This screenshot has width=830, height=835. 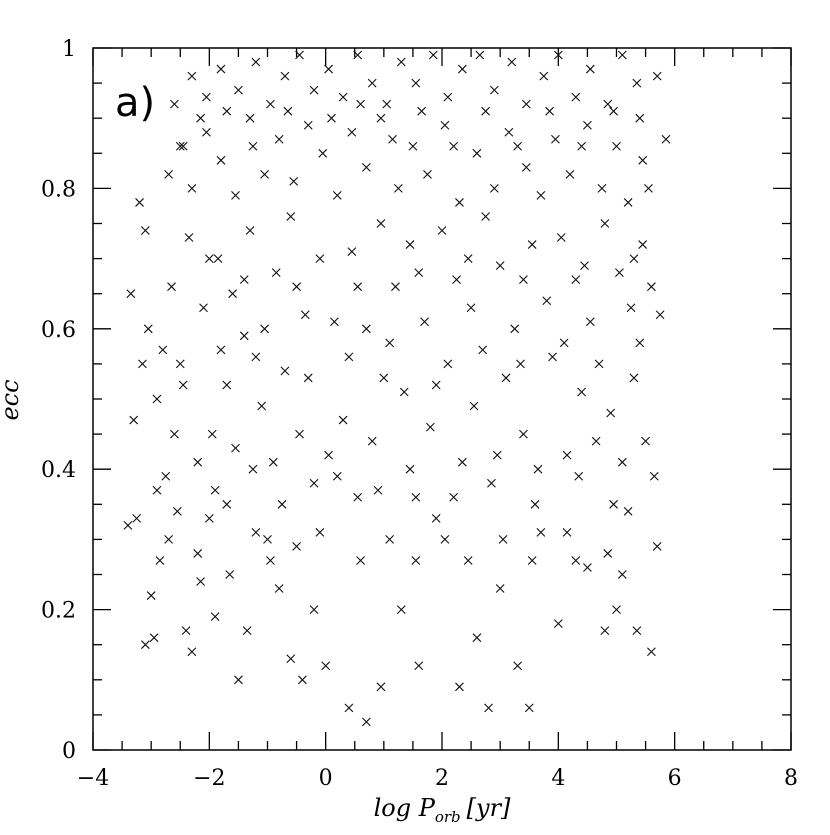 What do you see at coordinates (58, 400) in the screenshot?
I see `y-tick-labels: 0 0.2 0.4 0.6 0.8 1` at bounding box center [58, 400].